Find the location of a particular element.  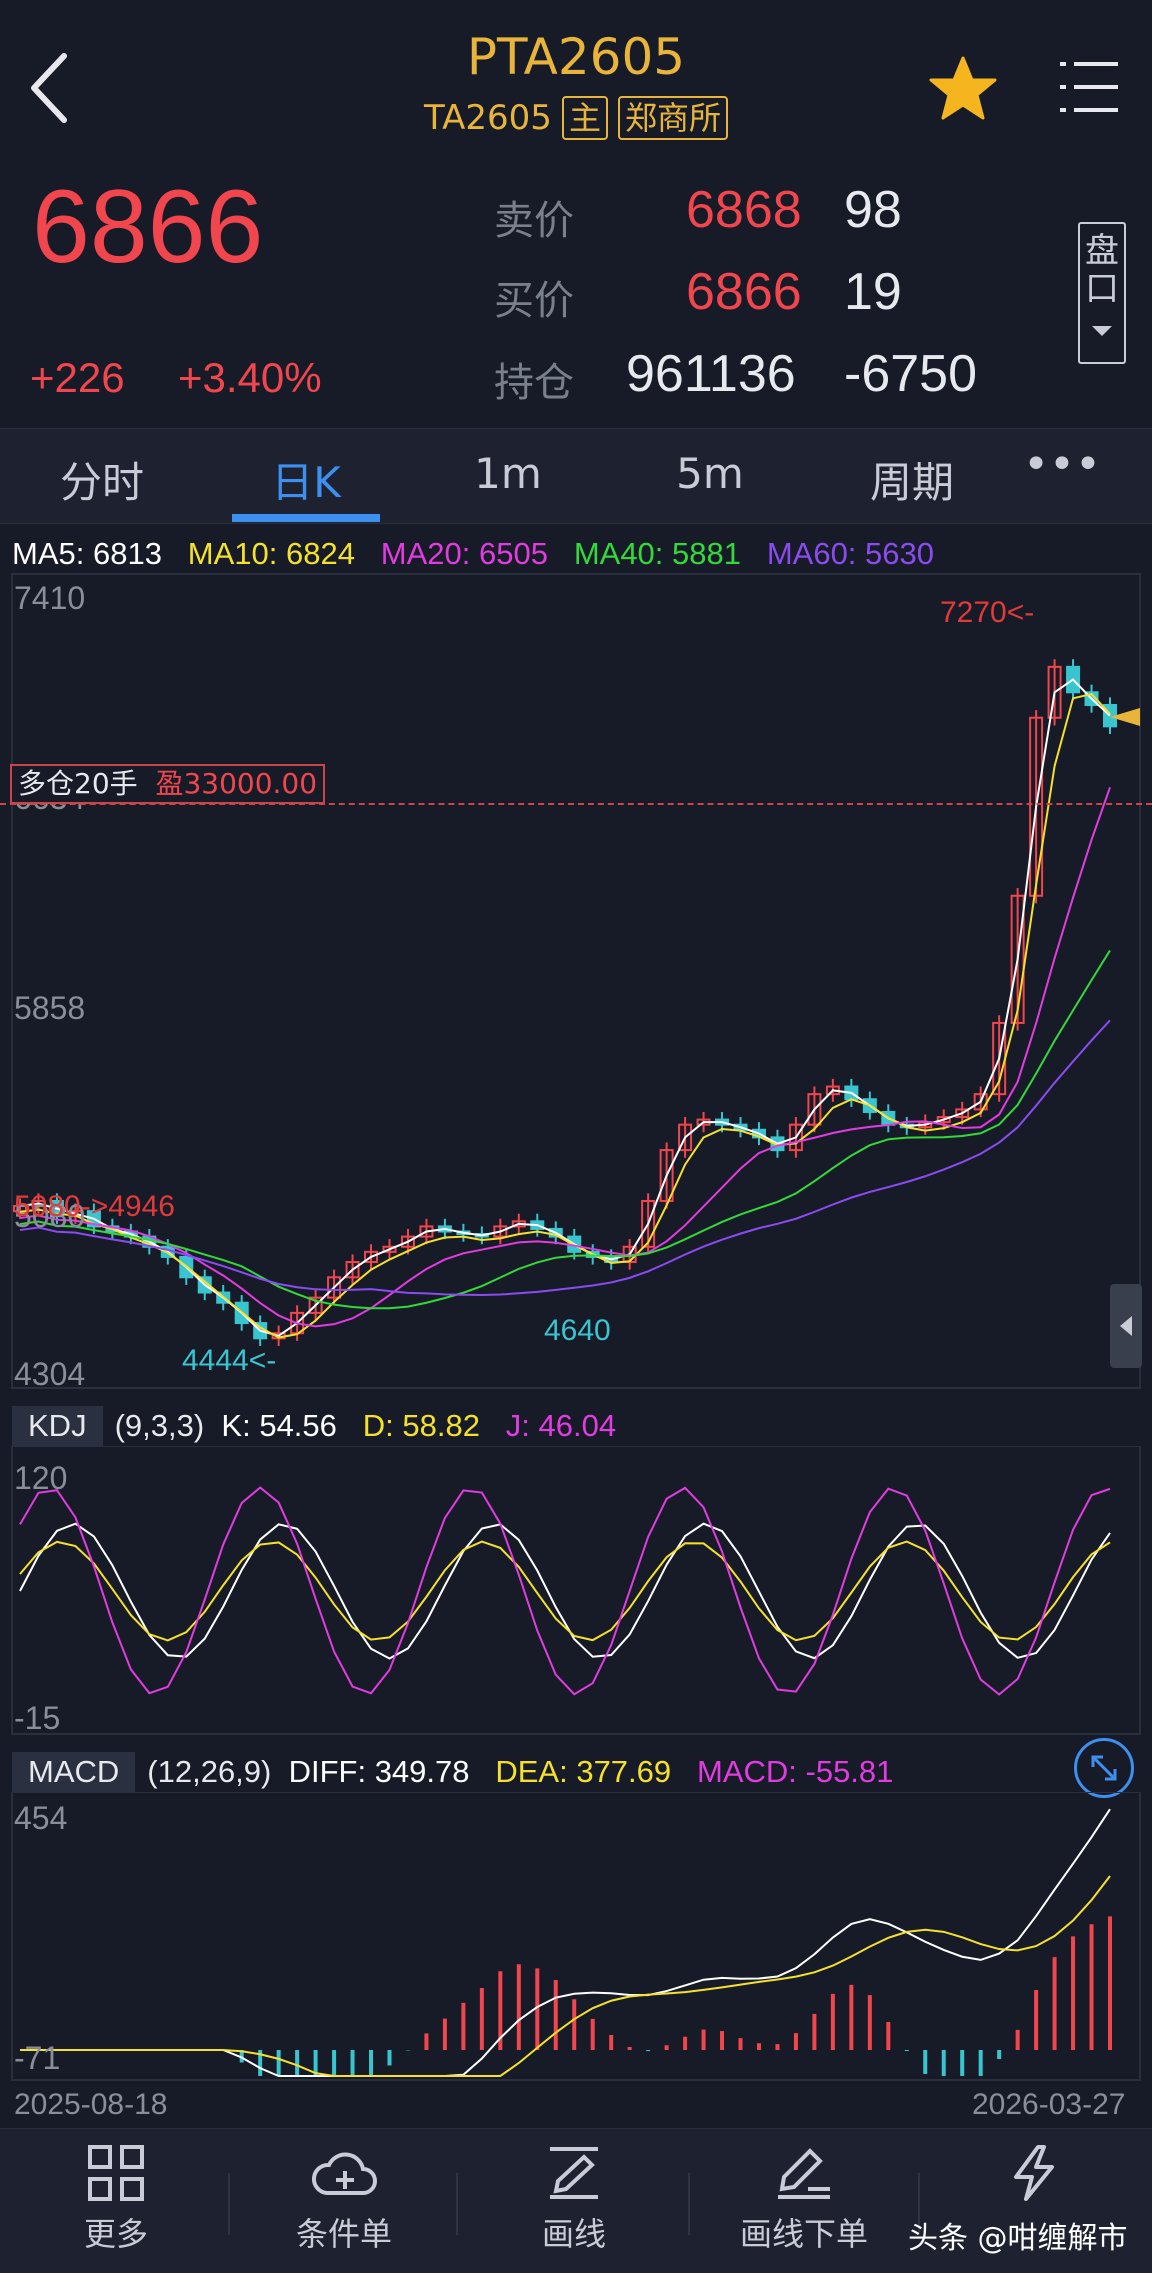

cloud-plus-icon is located at coordinates (344, 2173).